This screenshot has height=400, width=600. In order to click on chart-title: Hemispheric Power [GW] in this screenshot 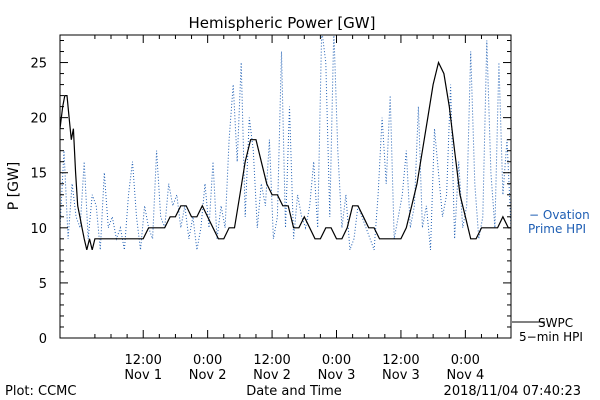, I will do `click(282, 23)`.